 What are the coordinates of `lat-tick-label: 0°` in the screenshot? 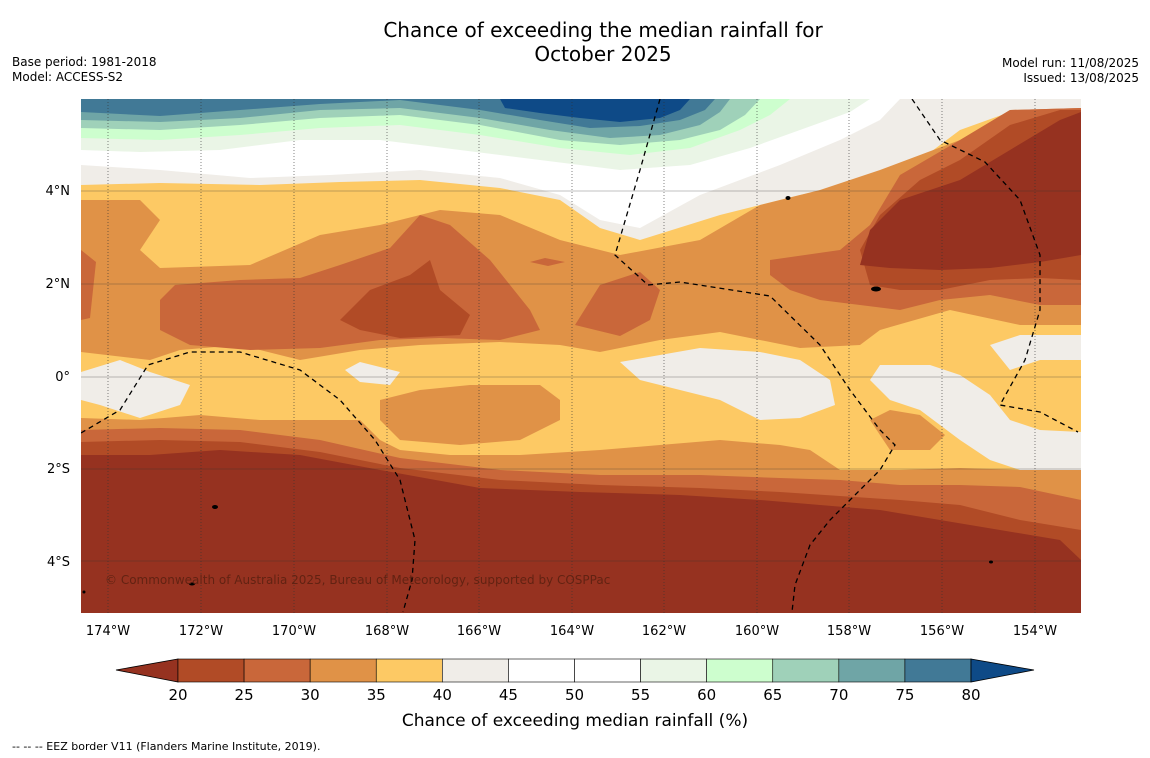 It's located at (62, 377).